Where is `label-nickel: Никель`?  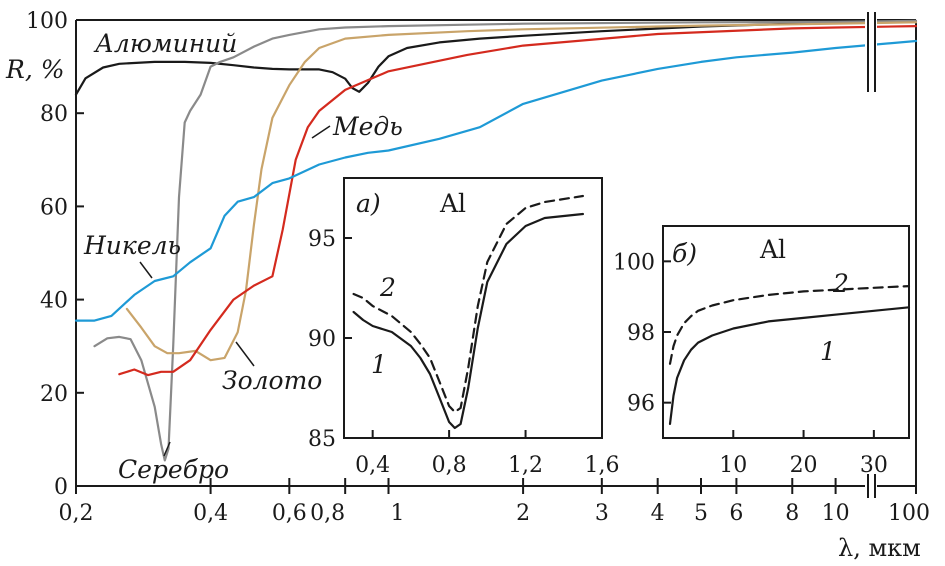
label-nickel: Никель is located at coordinates (132, 245).